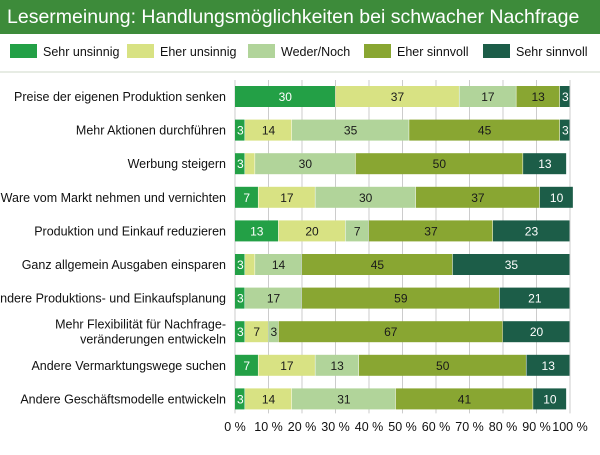 The image size is (600, 455). I want to click on x-tick-label: 60 %, so click(436, 427).